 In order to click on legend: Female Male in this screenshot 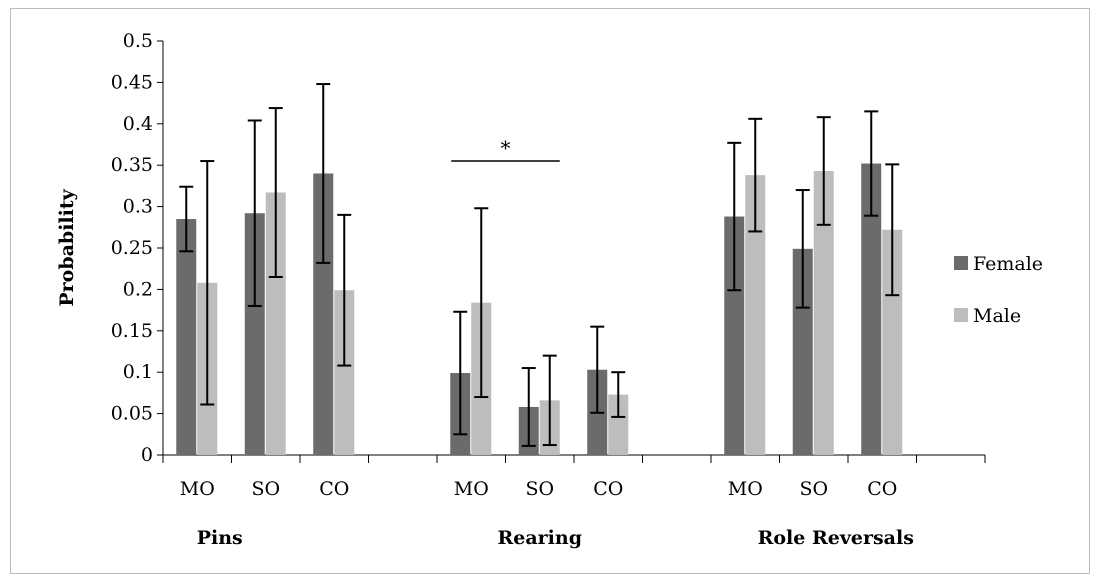, I will do `click(998, 290)`.